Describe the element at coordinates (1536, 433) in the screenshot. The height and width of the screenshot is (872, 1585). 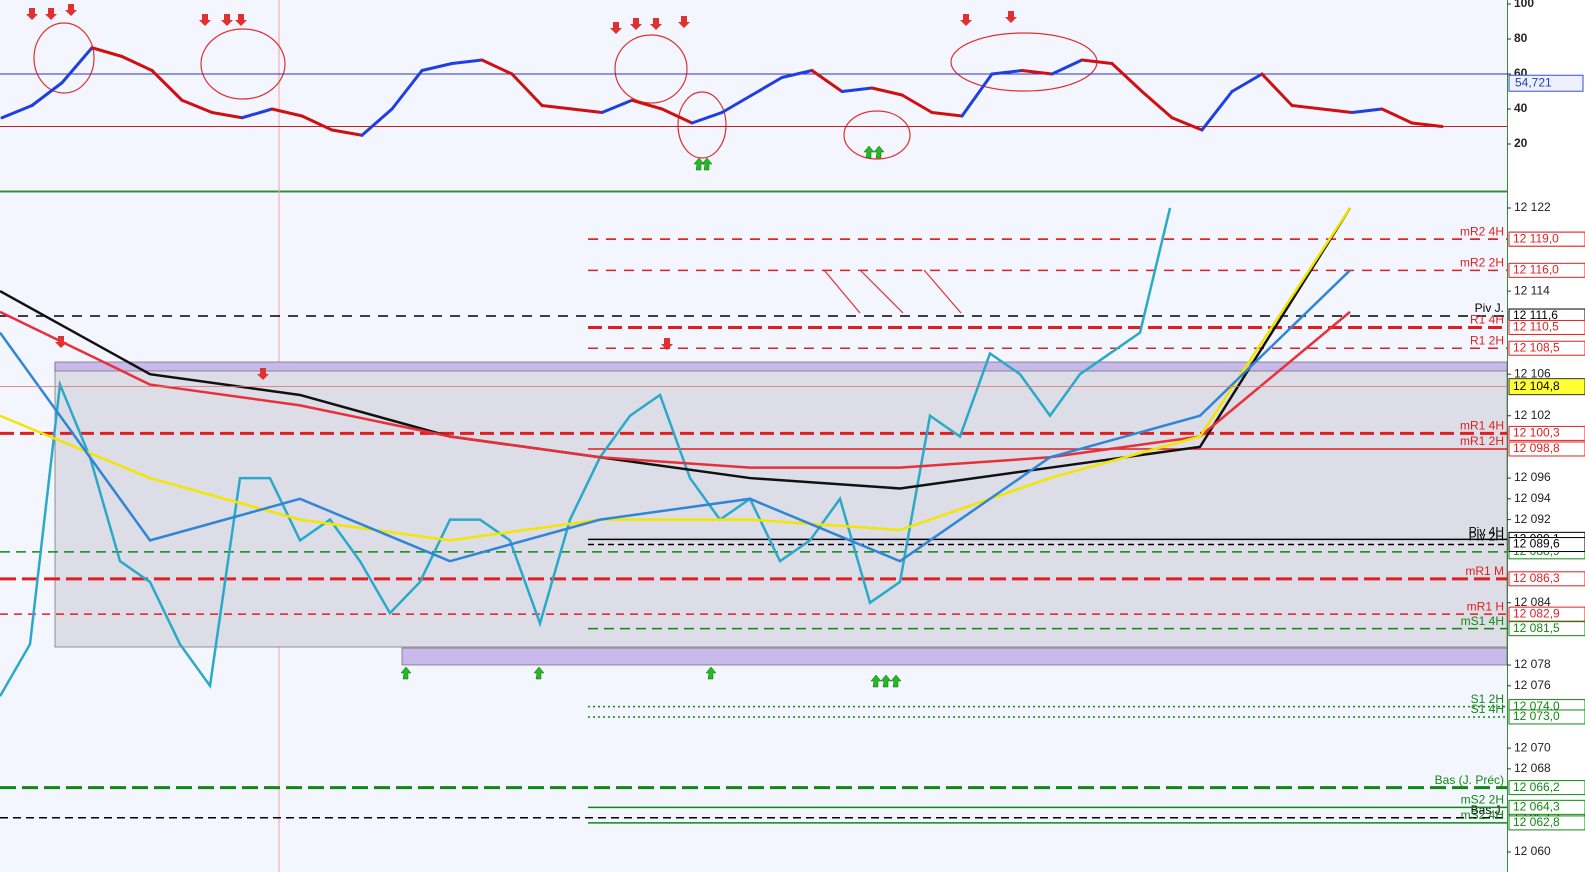
I see `level-tag-label: 12 100,3` at that location.